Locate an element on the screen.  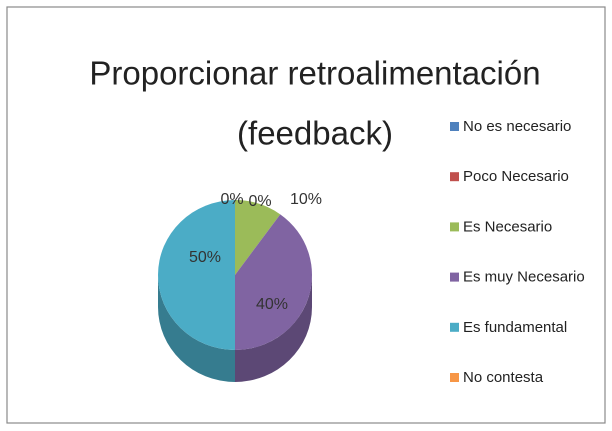
legend-label: No es necesario is located at coordinates (517, 126).